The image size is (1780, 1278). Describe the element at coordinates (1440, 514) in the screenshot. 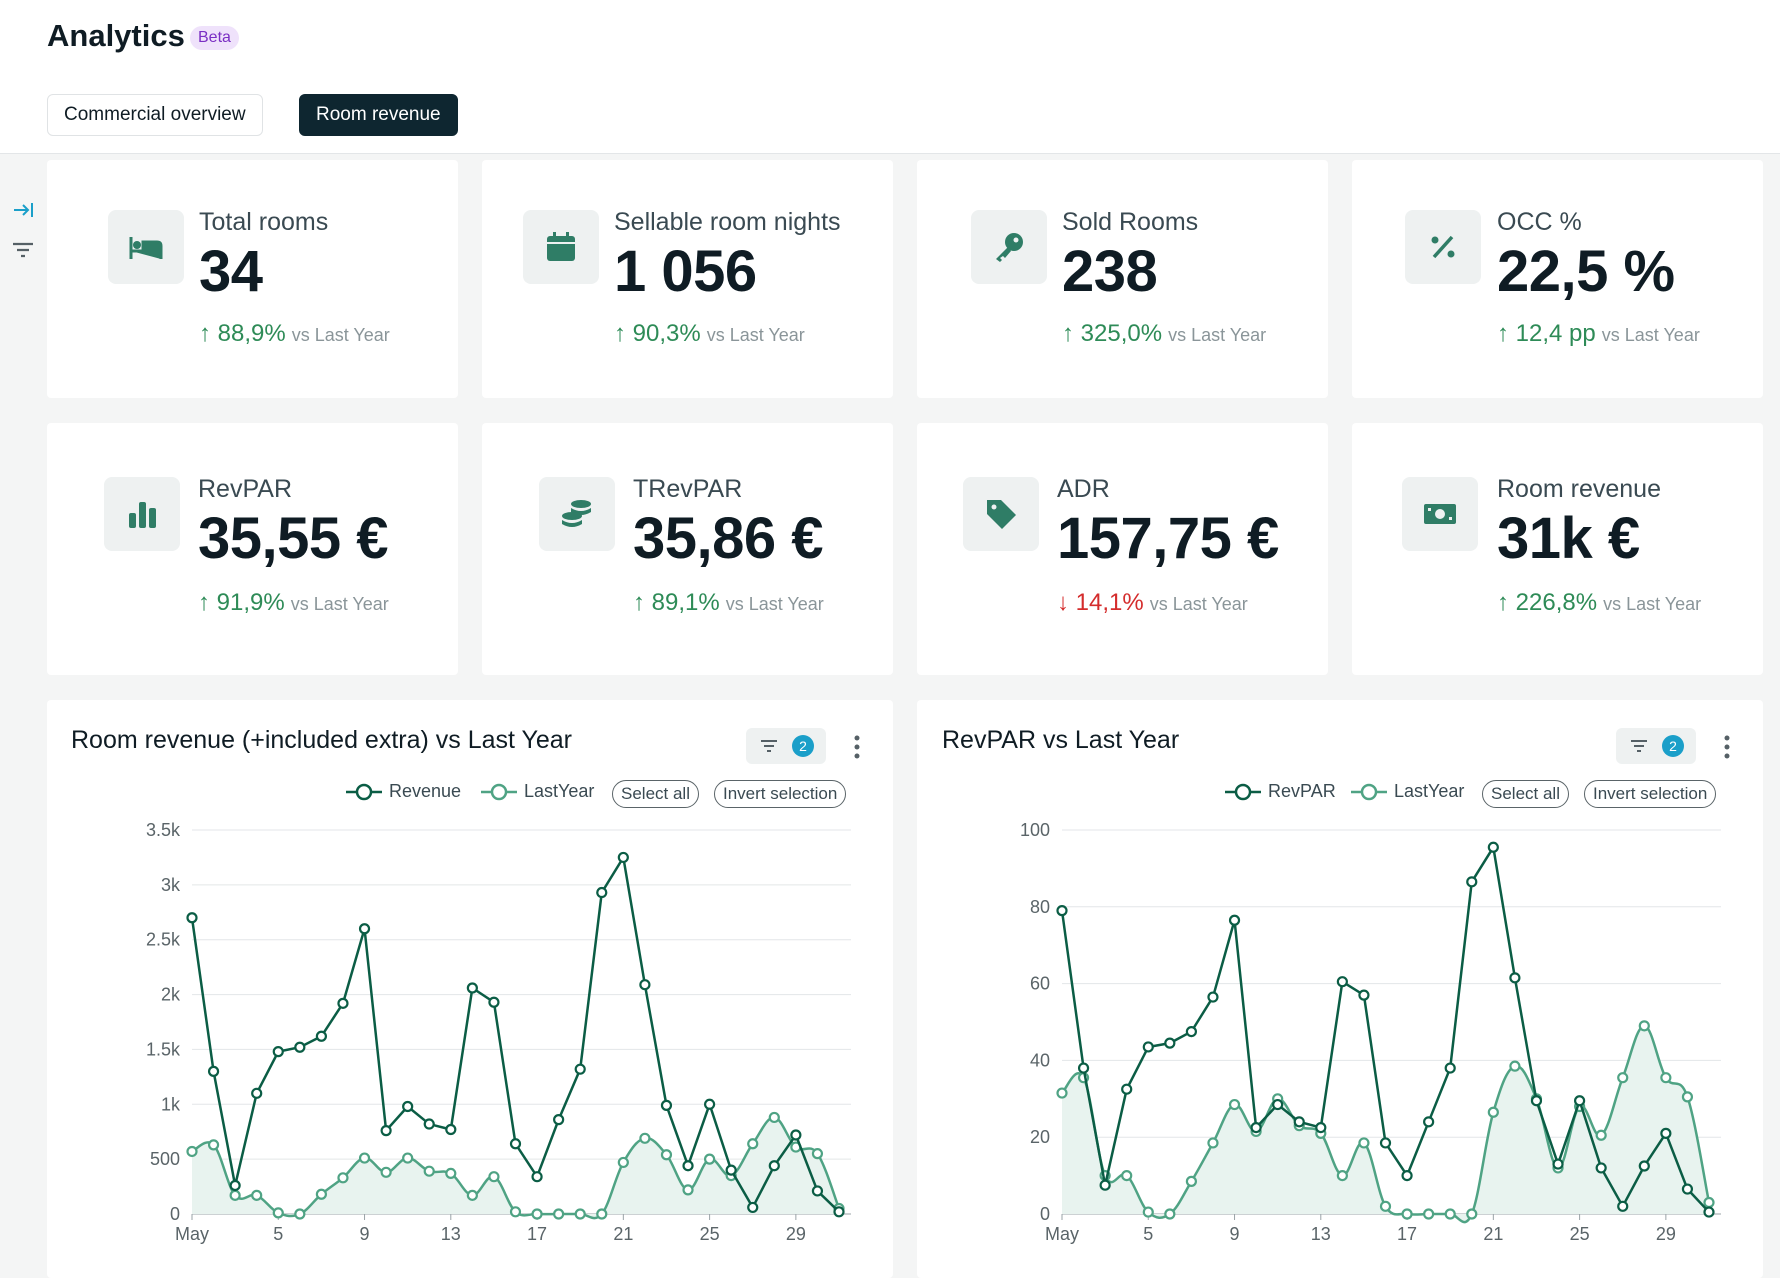

I see `banknote-icon` at that location.